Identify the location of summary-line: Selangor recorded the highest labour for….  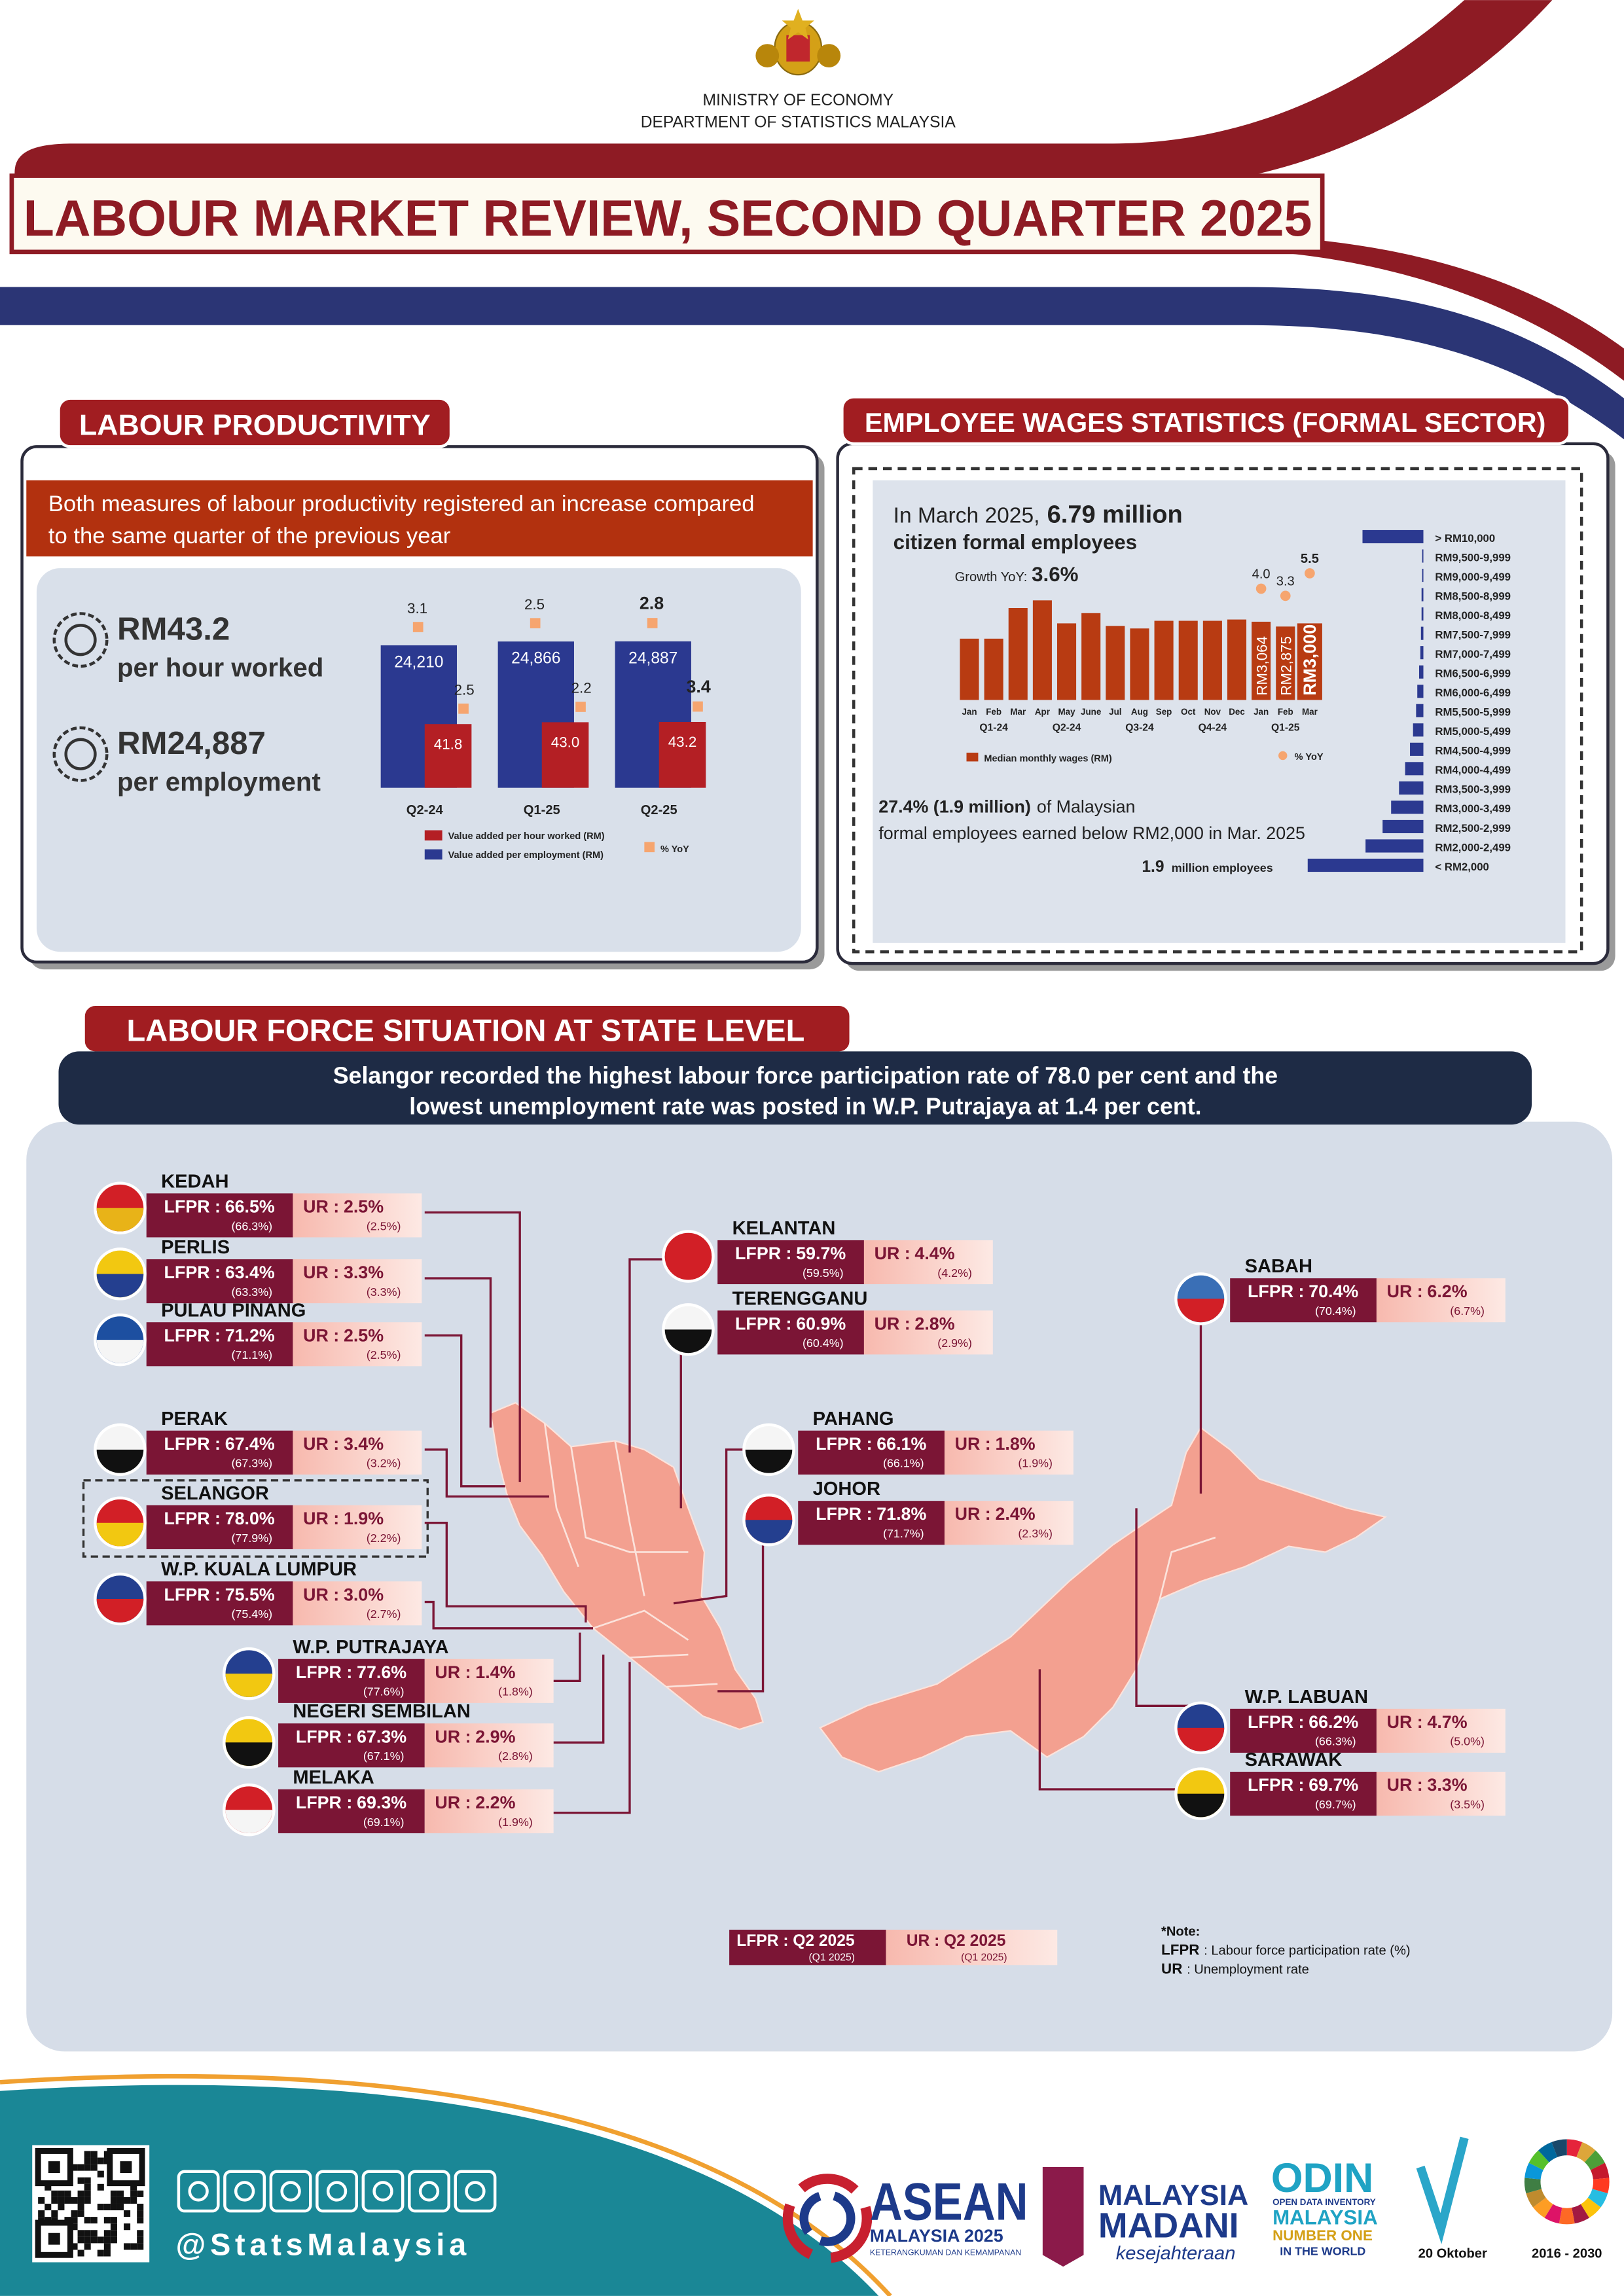
(805, 1076).